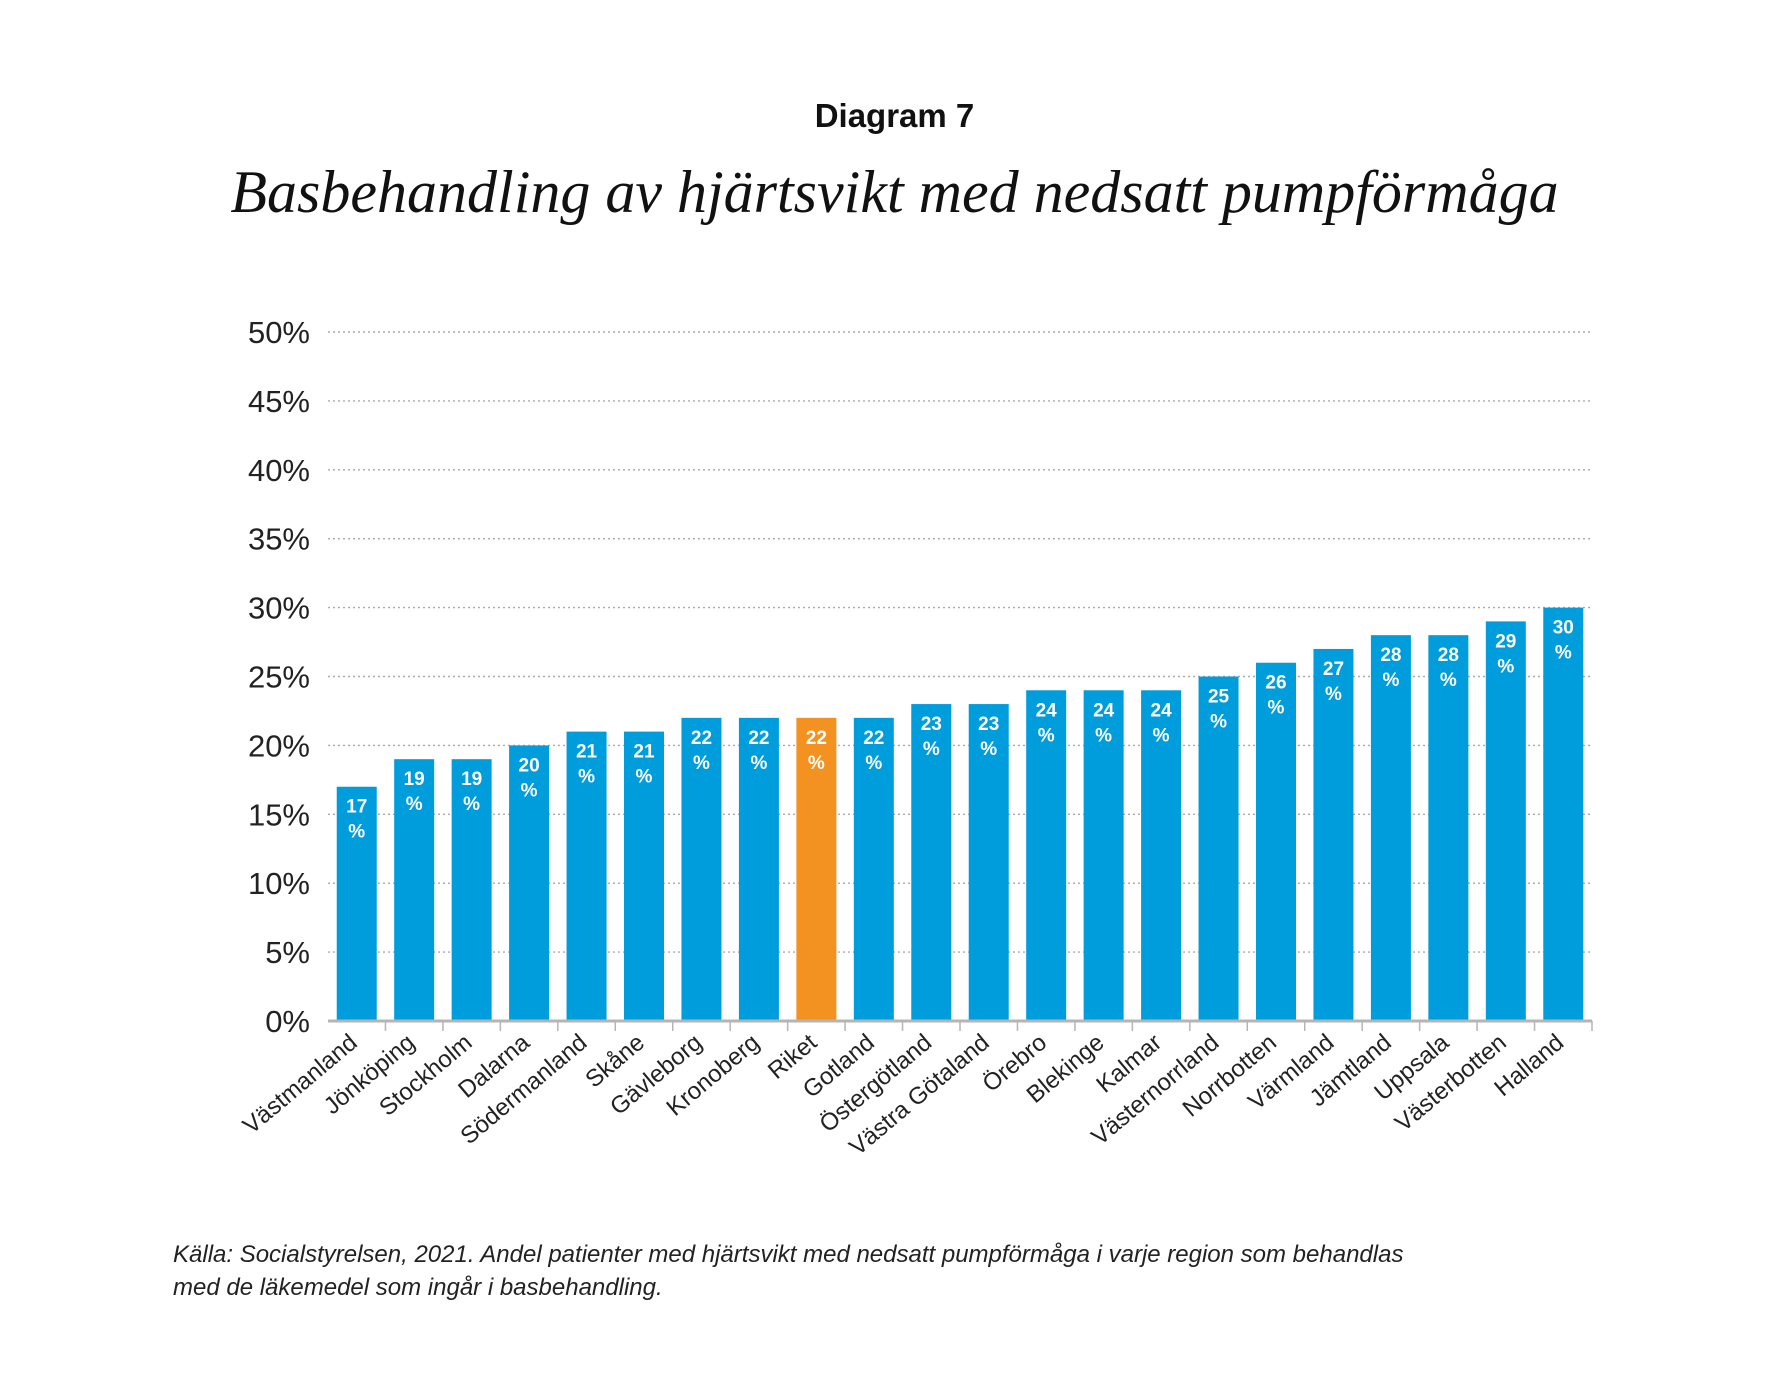 This screenshot has height=1389, width=1789. What do you see at coordinates (816, 869) in the screenshot?
I see `bar-riket` at bounding box center [816, 869].